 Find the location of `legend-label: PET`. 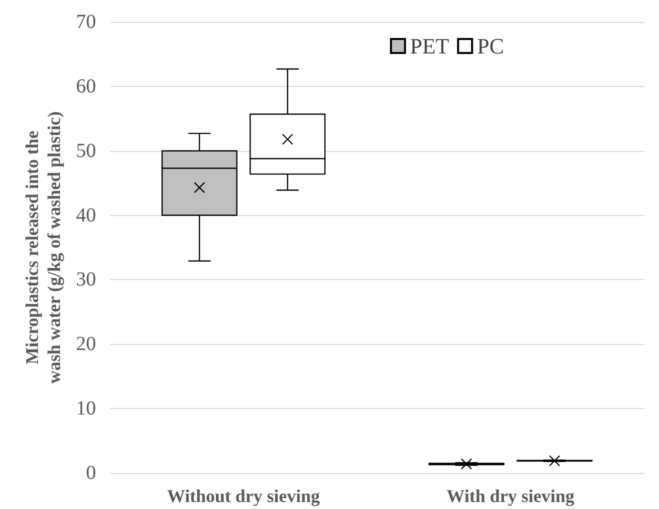

legend-label: PET is located at coordinates (430, 46).